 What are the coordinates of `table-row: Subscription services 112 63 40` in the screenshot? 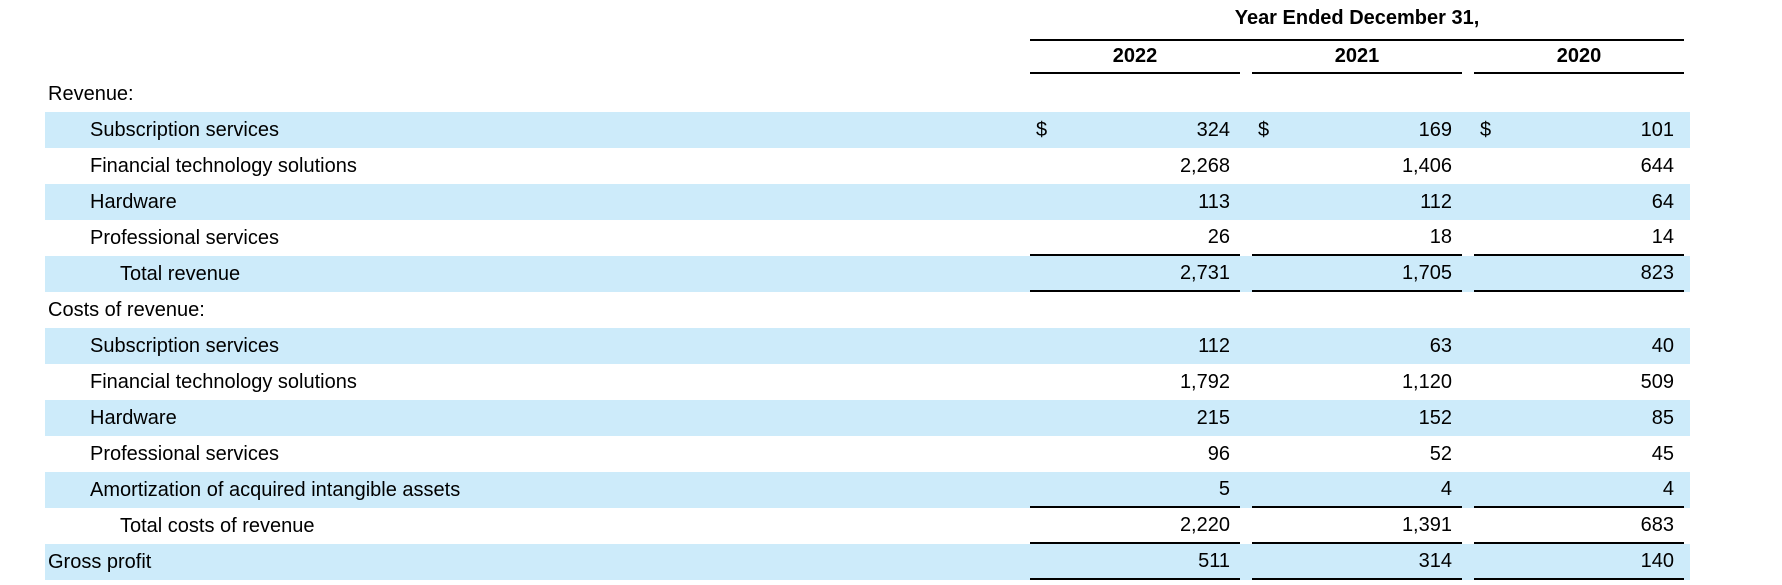 It's located at (867, 346).